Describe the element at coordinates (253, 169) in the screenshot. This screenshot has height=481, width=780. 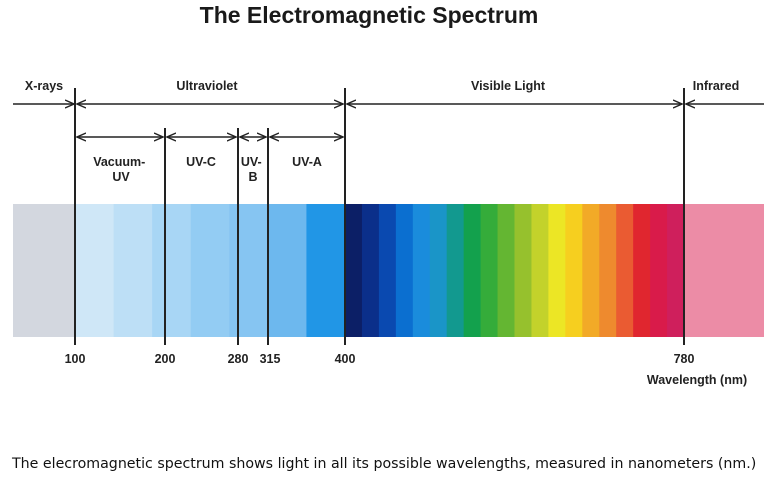
I see `band-label-uvb: UV- B` at that location.